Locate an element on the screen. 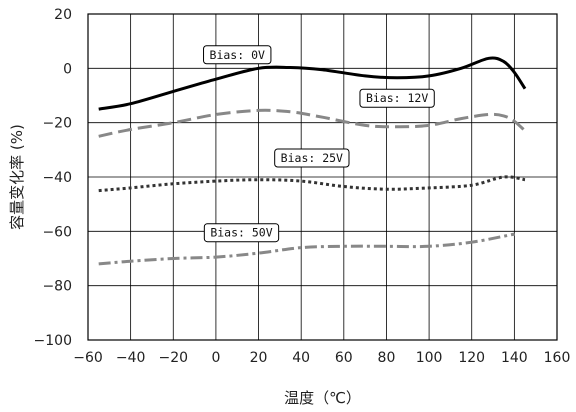  x-tick-label: −60 is located at coordinates (88, 358).